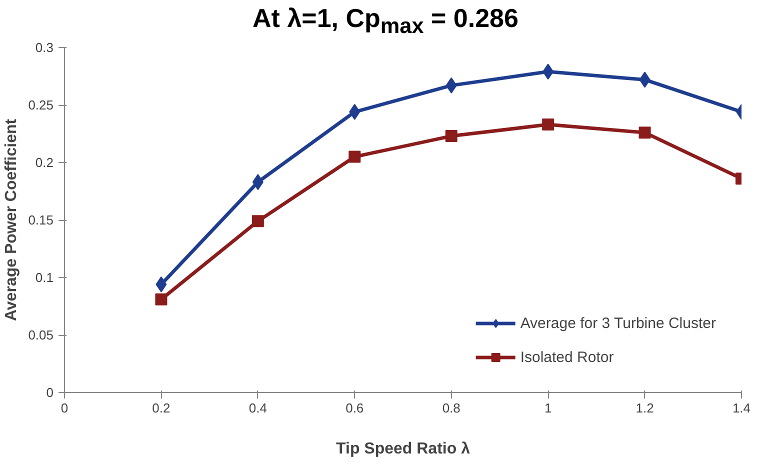 Image resolution: width=771 pixels, height=465 pixels. Describe the element at coordinates (44, 277) in the screenshot. I see `y-tick-label: 0.1` at that location.